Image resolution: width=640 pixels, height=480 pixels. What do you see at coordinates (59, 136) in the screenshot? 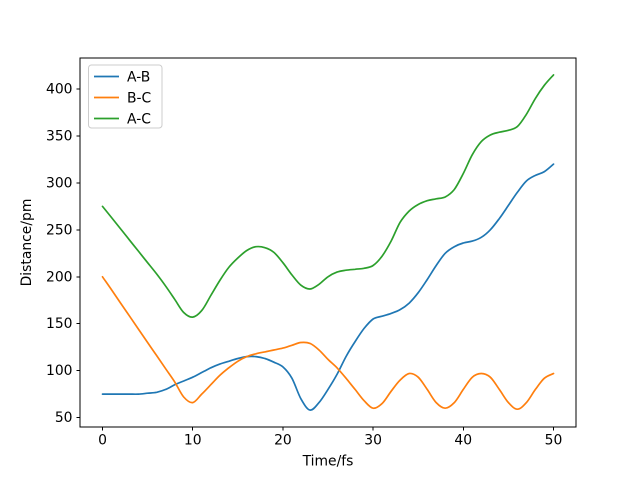
I see `y-tick-label: 350` at bounding box center [59, 136].